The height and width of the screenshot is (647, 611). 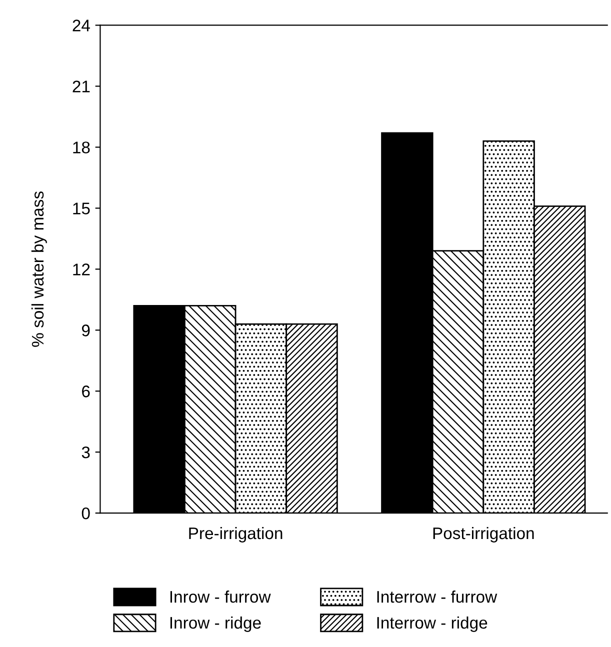 What do you see at coordinates (86, 513) in the screenshot?
I see `y-tick-label: 0` at bounding box center [86, 513].